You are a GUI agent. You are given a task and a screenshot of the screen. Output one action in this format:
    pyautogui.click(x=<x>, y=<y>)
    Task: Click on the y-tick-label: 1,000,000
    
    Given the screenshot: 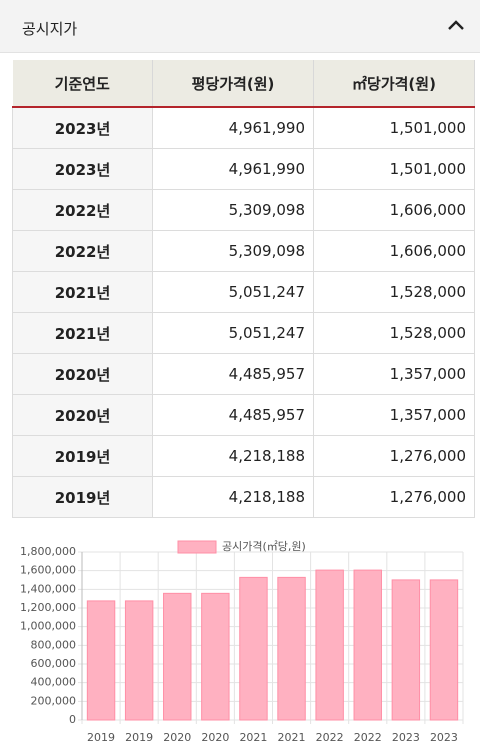 What is the action you would take?
    pyautogui.click(x=48, y=626)
    